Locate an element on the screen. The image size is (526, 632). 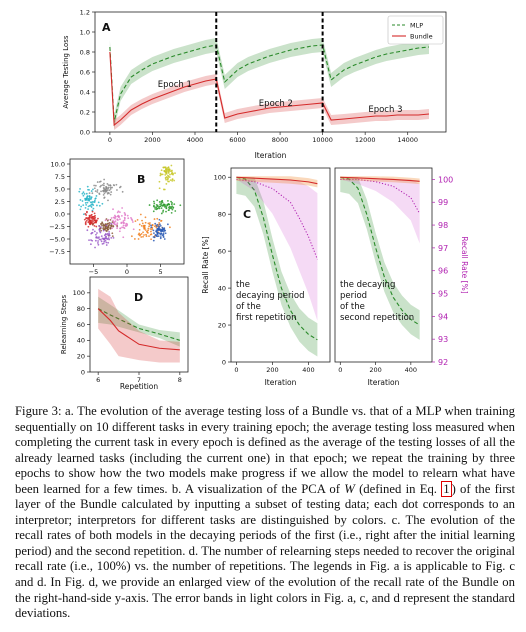
y-tick-label: 40 is located at coordinates (222, 288).